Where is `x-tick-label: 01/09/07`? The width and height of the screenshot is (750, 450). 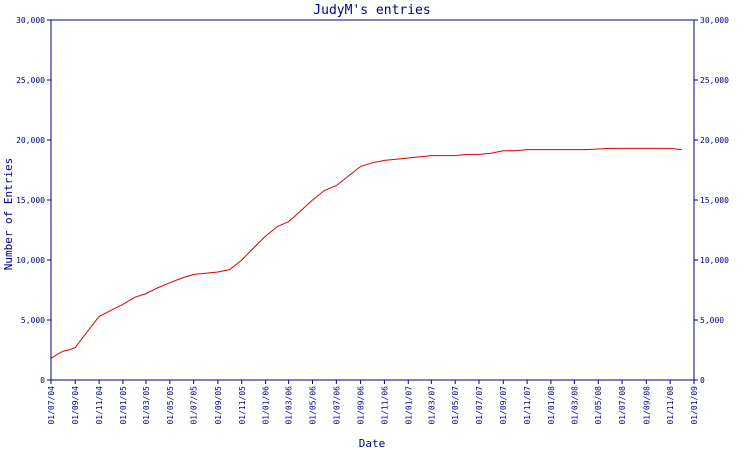 x-tick-label: 01/09/07 is located at coordinates (503, 405).